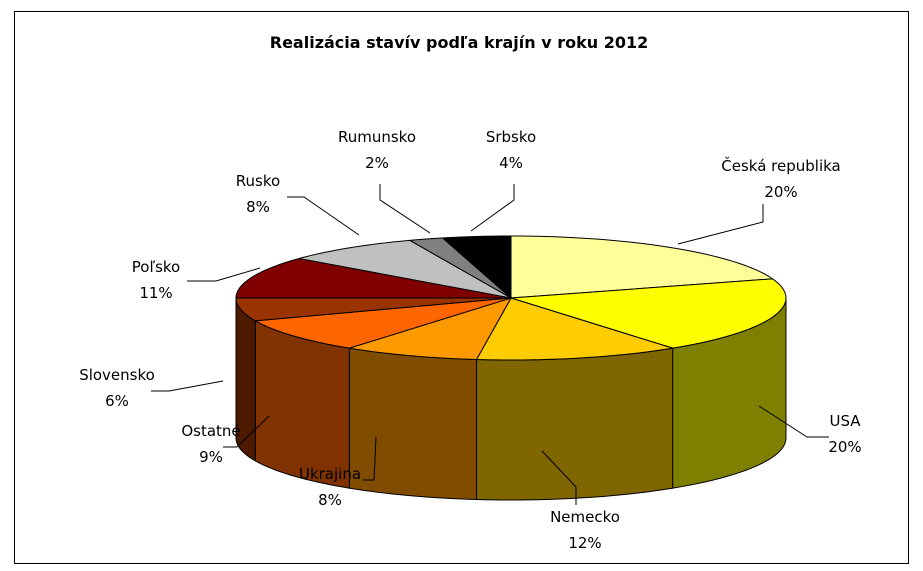  Describe the element at coordinates (156, 267) in the screenshot. I see `slice-label-polsko: Poľsko` at that location.